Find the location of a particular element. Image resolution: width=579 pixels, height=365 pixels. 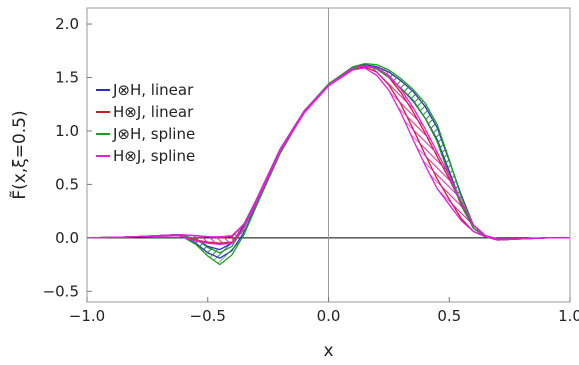

y-tick-label: −0.5 is located at coordinates (61, 291).